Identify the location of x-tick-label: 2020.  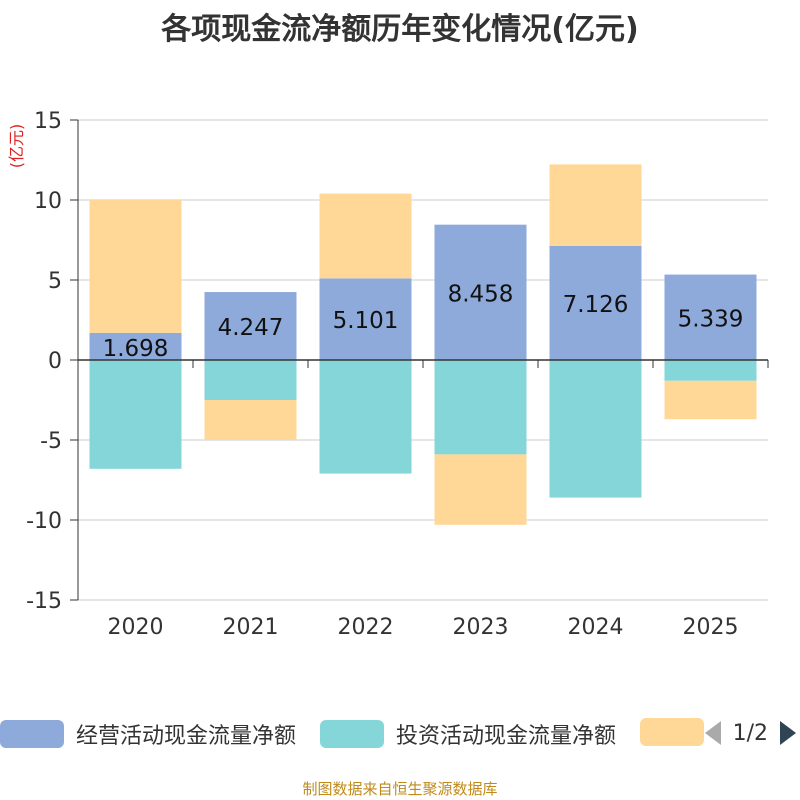
(136, 627).